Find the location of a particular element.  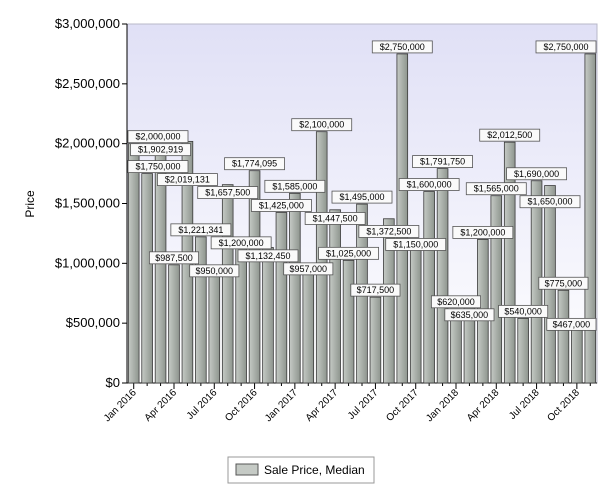

data-label: $1,774,095 is located at coordinates (254, 164).